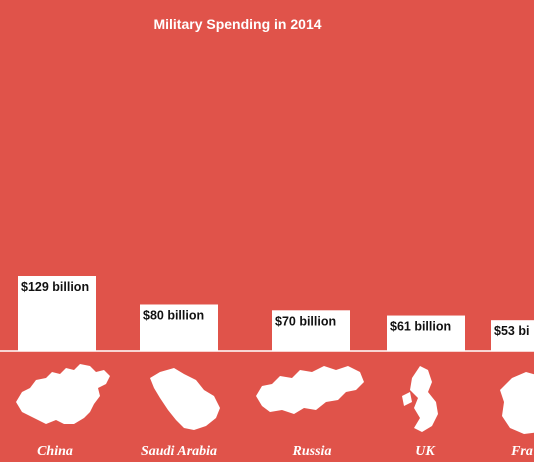  What do you see at coordinates (179, 327) in the screenshot?
I see `bar-saudi-arabia` at bounding box center [179, 327].